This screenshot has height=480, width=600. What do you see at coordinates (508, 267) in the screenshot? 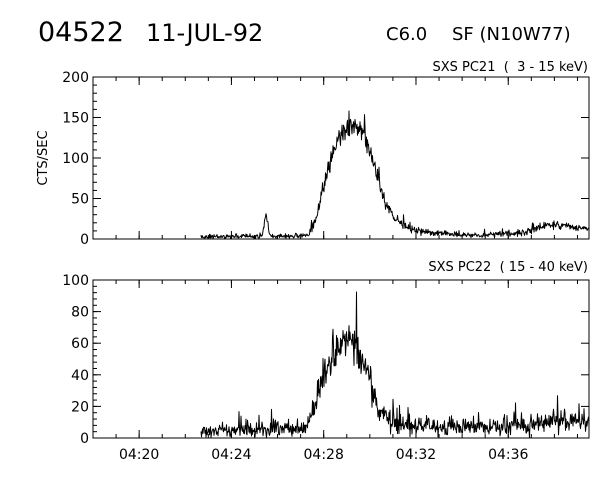
I see `panel-pc22-title: SXS PC22 ( 15 - 40 keV)` at bounding box center [508, 267].